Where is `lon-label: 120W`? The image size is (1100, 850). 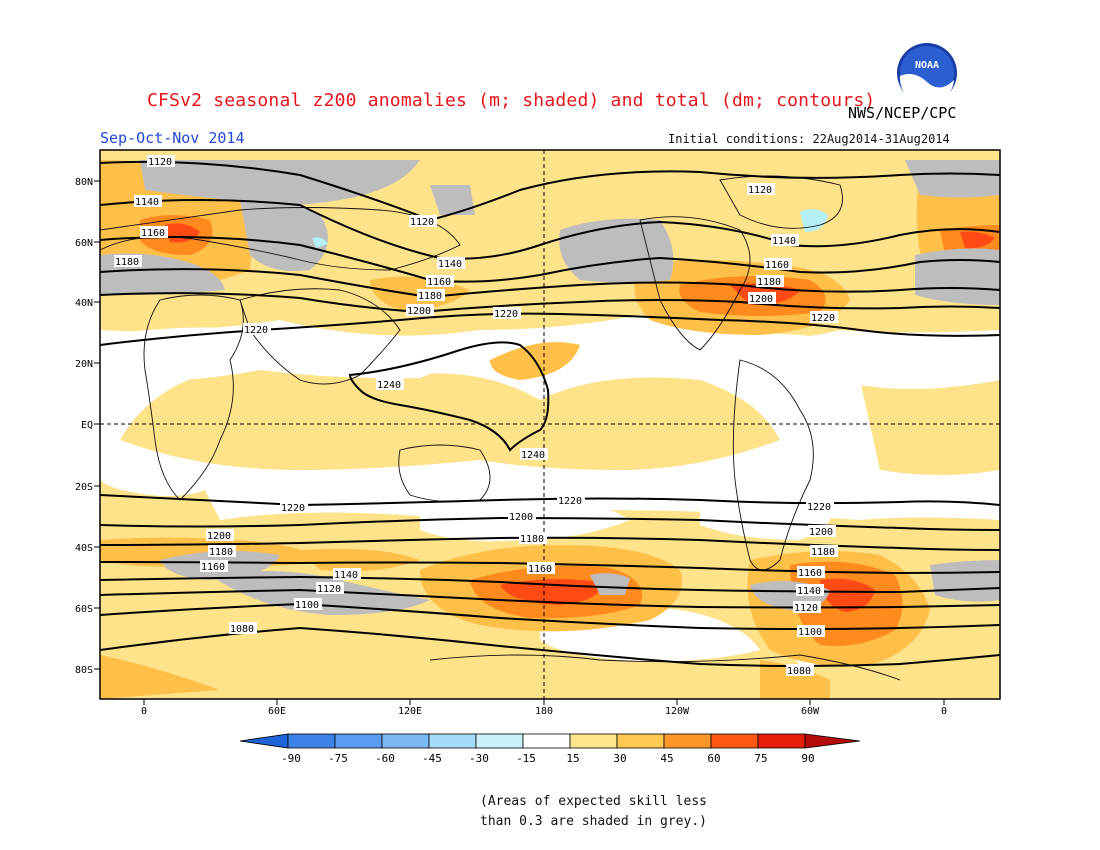 lon-label: 120W is located at coordinates (677, 711).